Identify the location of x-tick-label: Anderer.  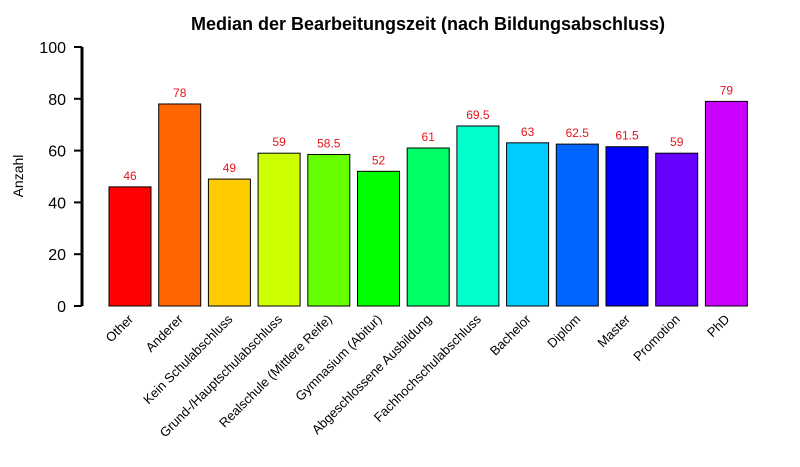
(165, 333).